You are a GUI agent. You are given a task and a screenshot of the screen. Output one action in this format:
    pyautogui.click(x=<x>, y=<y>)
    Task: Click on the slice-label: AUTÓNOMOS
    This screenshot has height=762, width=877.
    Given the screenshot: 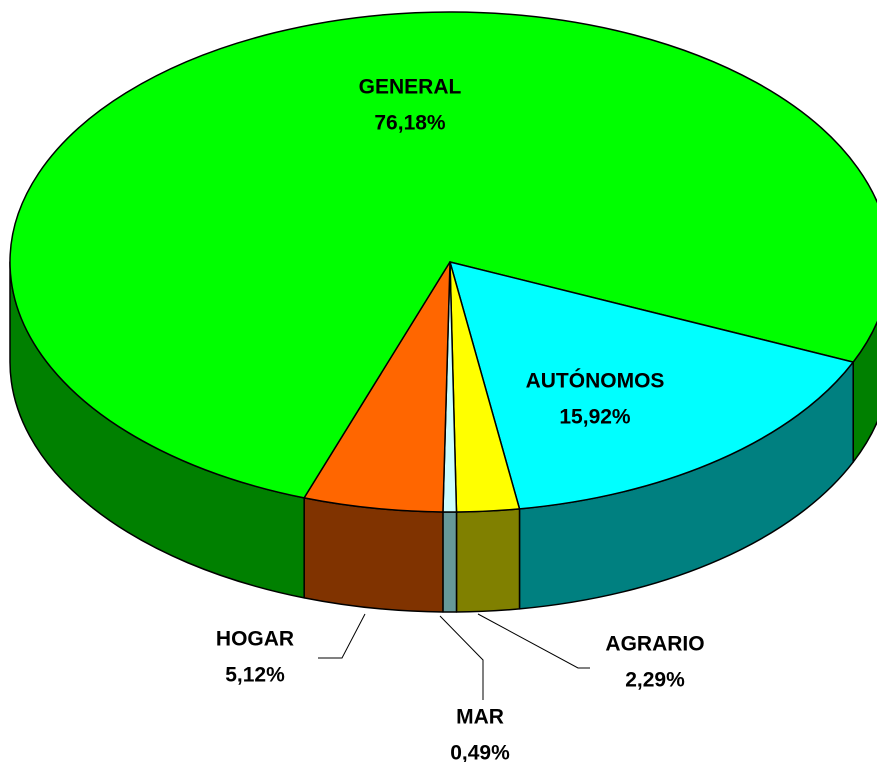 What is the action you would take?
    pyautogui.click(x=595, y=381)
    